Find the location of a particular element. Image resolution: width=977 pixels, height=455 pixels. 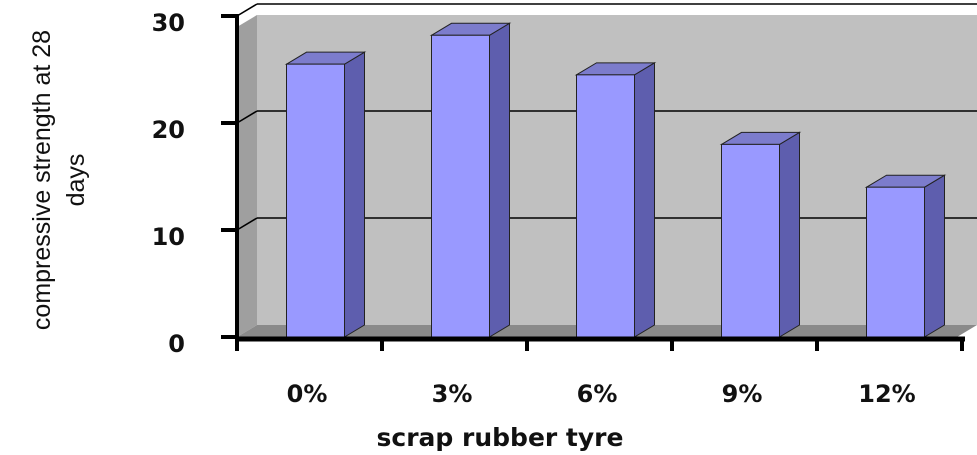

x-category-labels: 0% 3% 6% 9% 12% is located at coordinates (601, 394).